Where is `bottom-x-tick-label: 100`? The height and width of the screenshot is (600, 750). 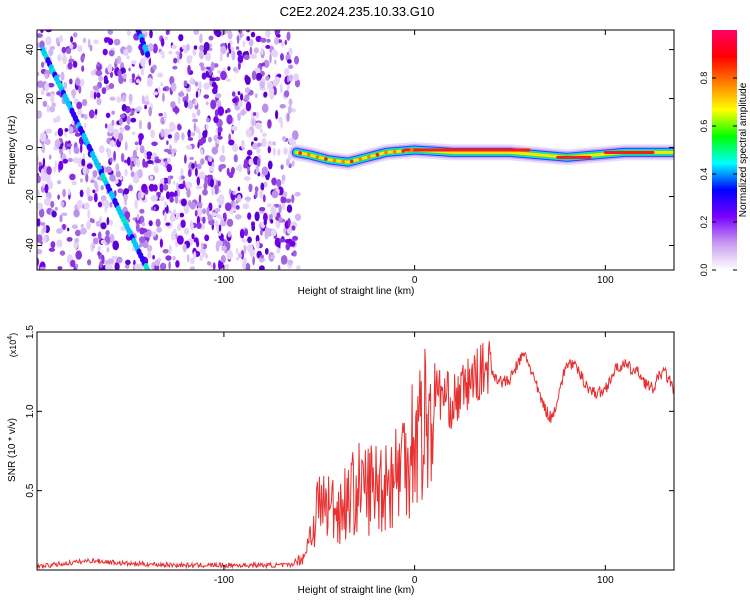 bottom-x-tick-label: 100 is located at coordinates (605, 580).